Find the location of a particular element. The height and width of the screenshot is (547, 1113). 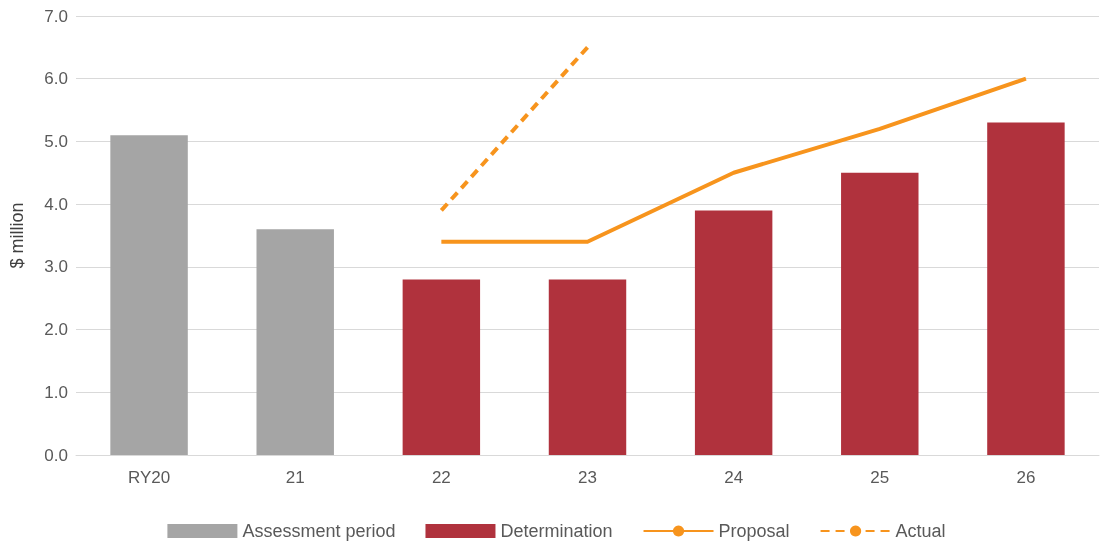

x-tick-label: RY20 is located at coordinates (149, 477).